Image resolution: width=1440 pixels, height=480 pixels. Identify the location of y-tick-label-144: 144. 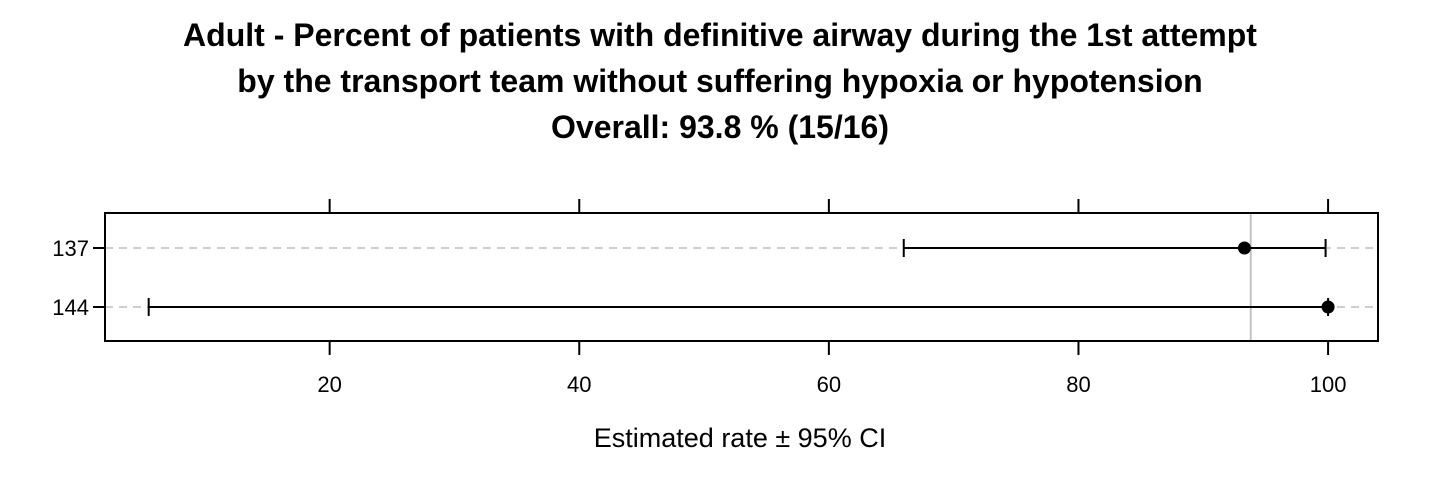
(70, 307).